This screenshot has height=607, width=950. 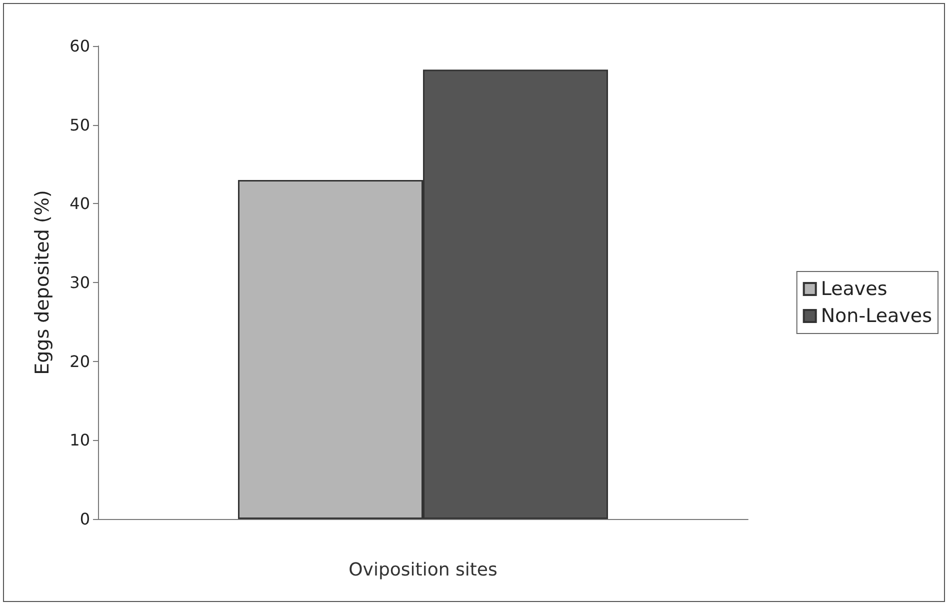 What do you see at coordinates (80, 440) in the screenshot?
I see `y-tick-label: 10` at bounding box center [80, 440].